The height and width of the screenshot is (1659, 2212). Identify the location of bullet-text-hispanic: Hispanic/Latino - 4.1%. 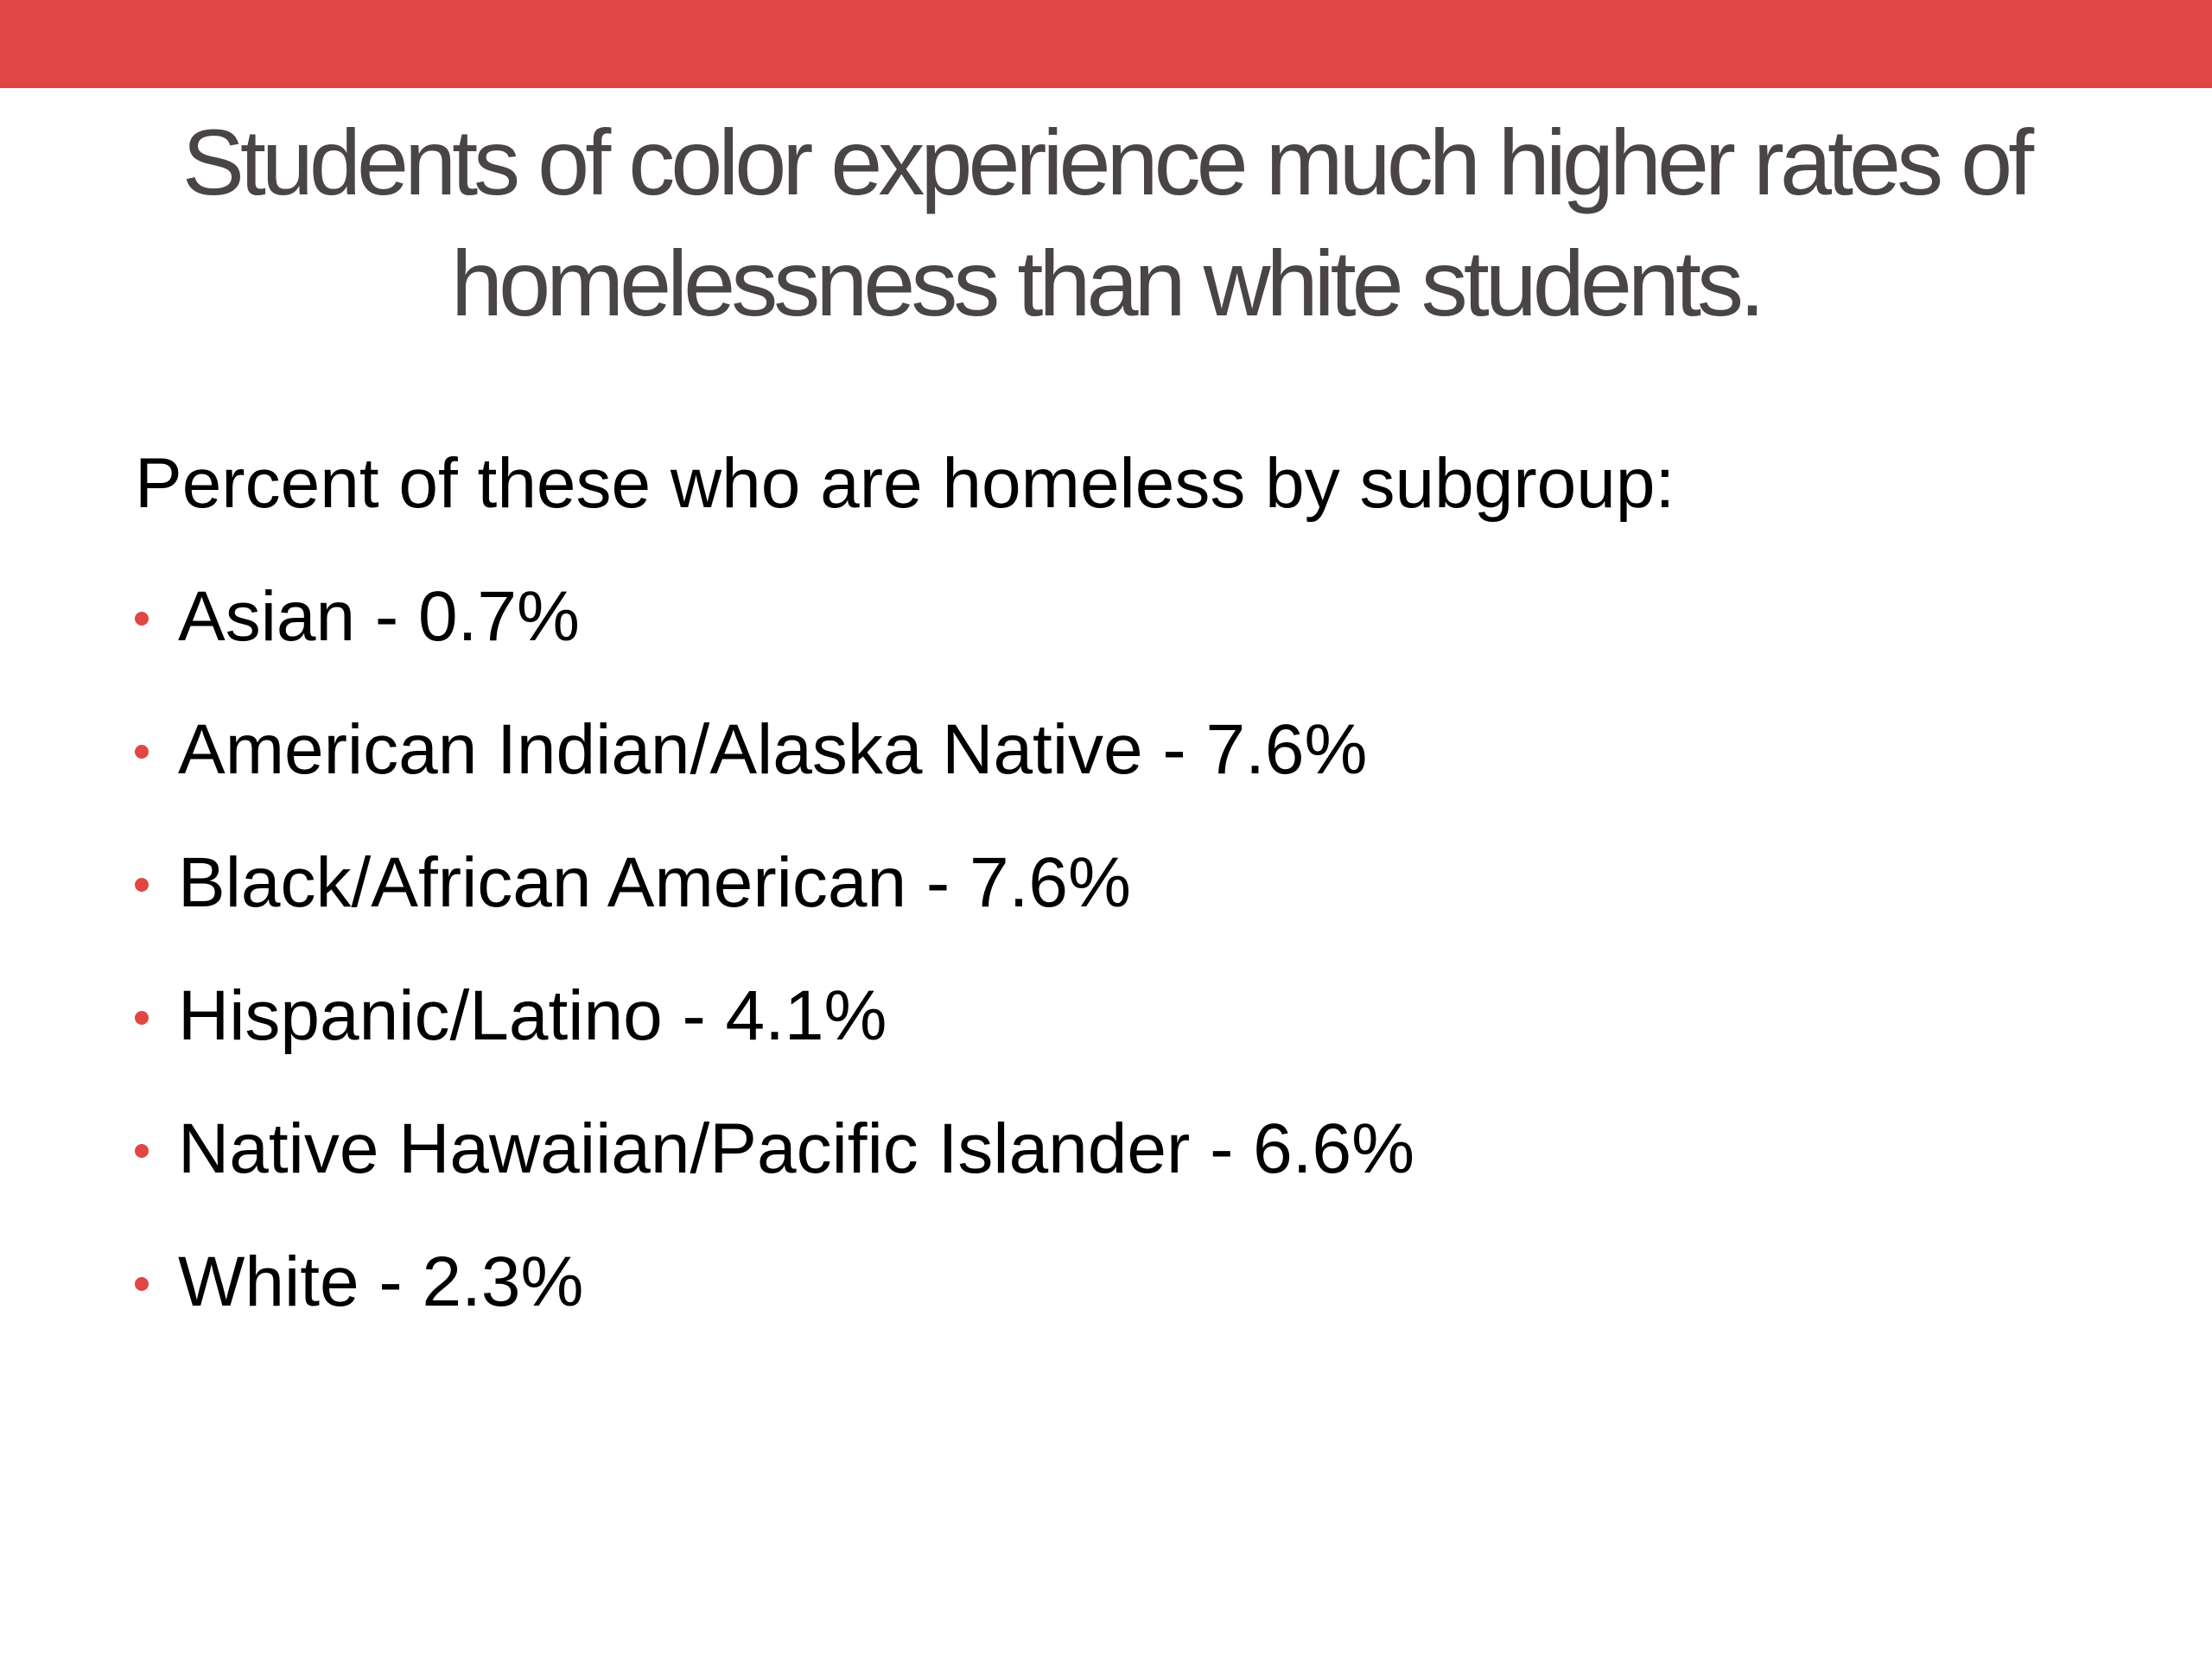
(532, 1015).